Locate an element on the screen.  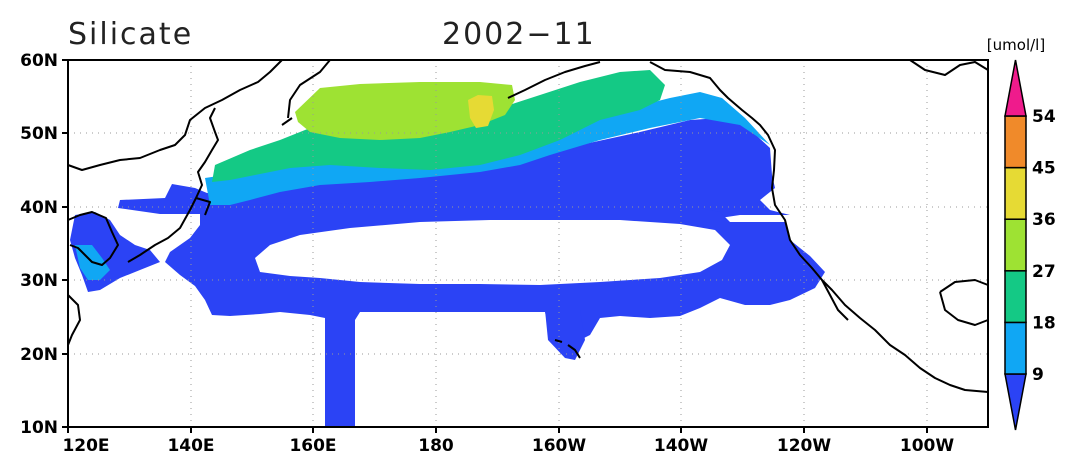
coastline-hawaii is located at coordinates (567, 349).